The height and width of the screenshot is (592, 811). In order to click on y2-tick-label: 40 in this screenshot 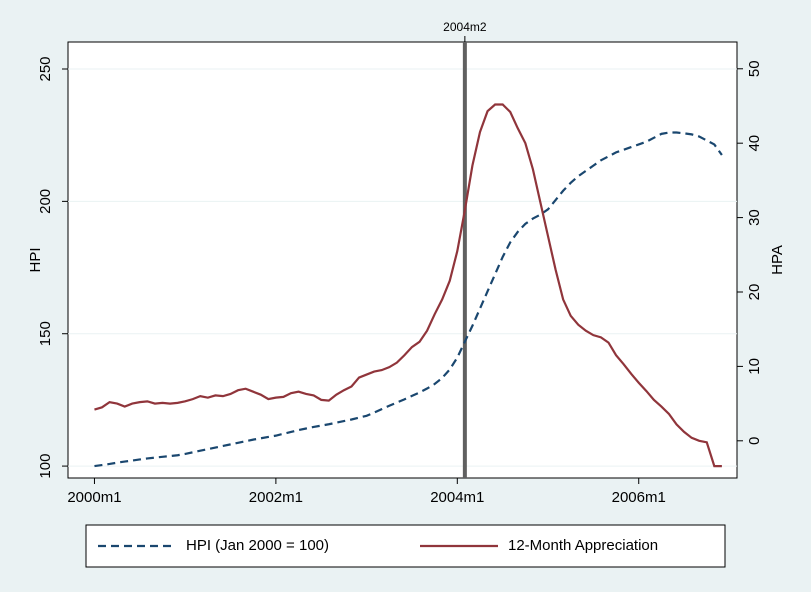, I will do `click(754, 143)`.